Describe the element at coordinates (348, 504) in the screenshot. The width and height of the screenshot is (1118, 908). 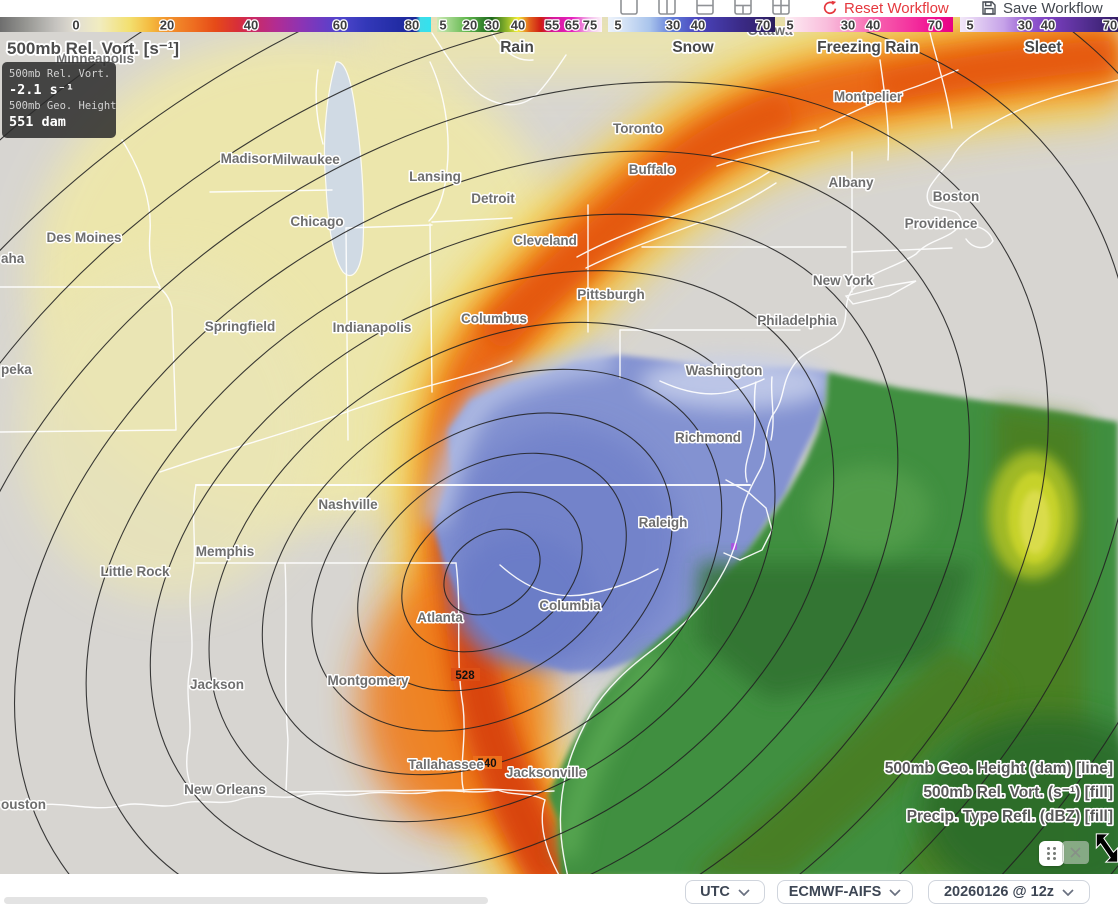
I see `city-label: Nashville` at that location.